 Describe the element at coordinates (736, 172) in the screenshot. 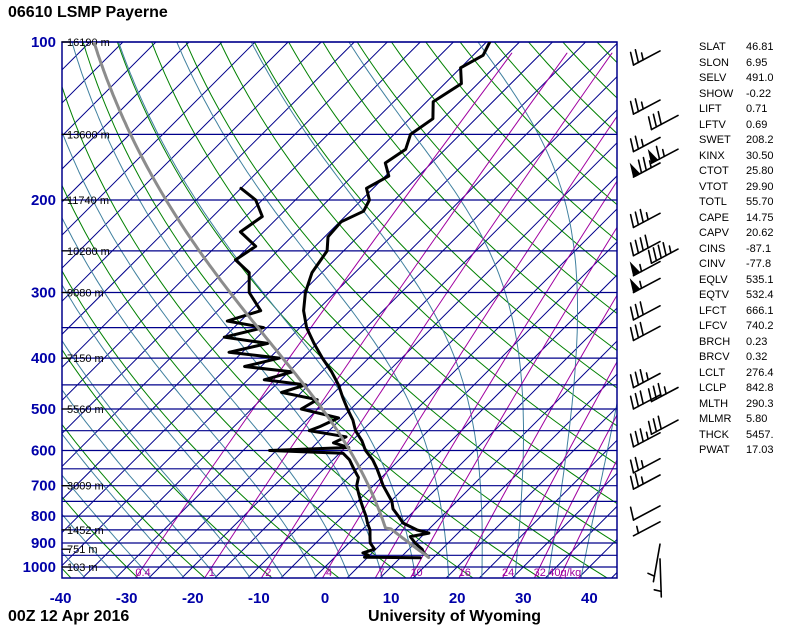

I see `stat-row: CTOT 25.80` at that location.